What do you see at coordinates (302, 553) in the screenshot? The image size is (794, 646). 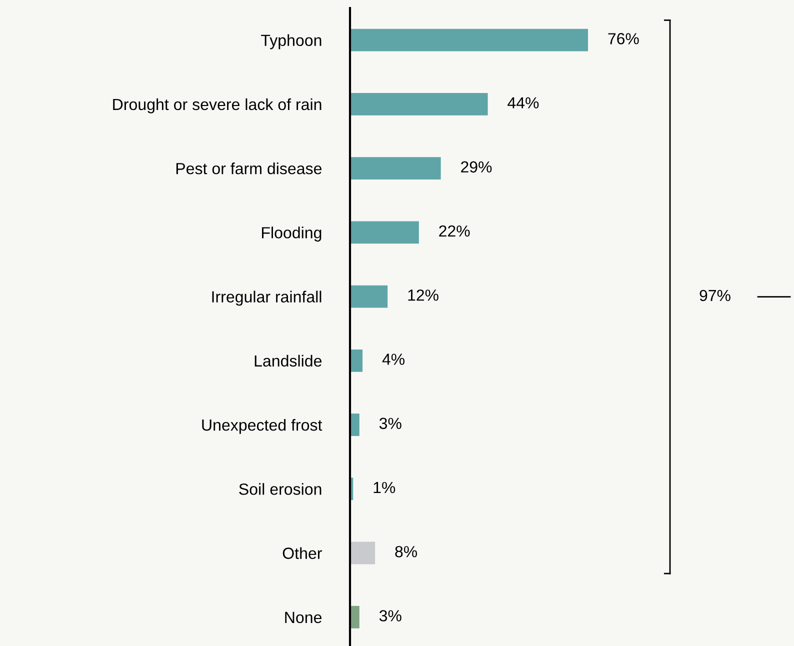 I see `y-tick-label: Other` at bounding box center [302, 553].